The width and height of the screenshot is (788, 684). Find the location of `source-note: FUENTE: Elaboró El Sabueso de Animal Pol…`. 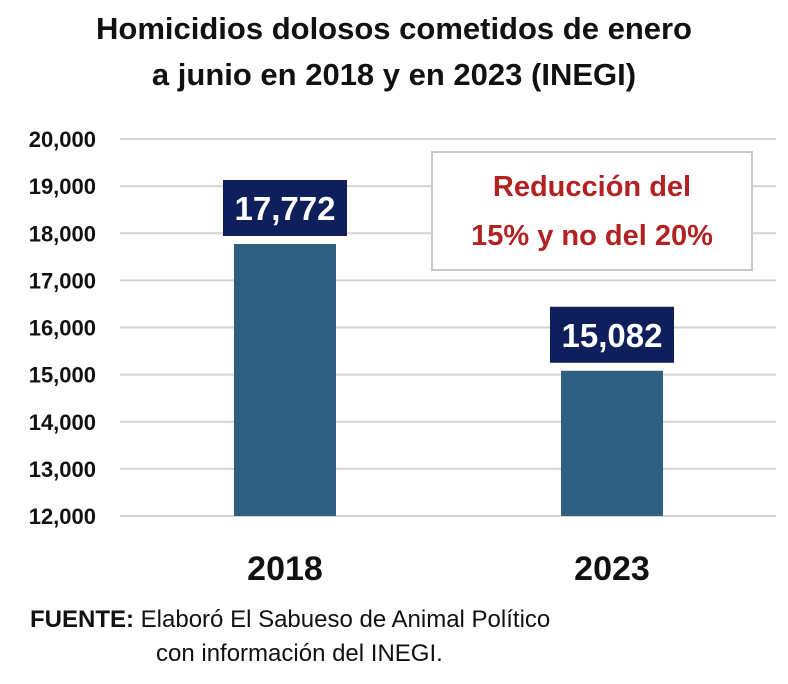

source-note: FUENTE: Elaboró El Sabueso de Animal Pol… is located at coordinates (290, 637).